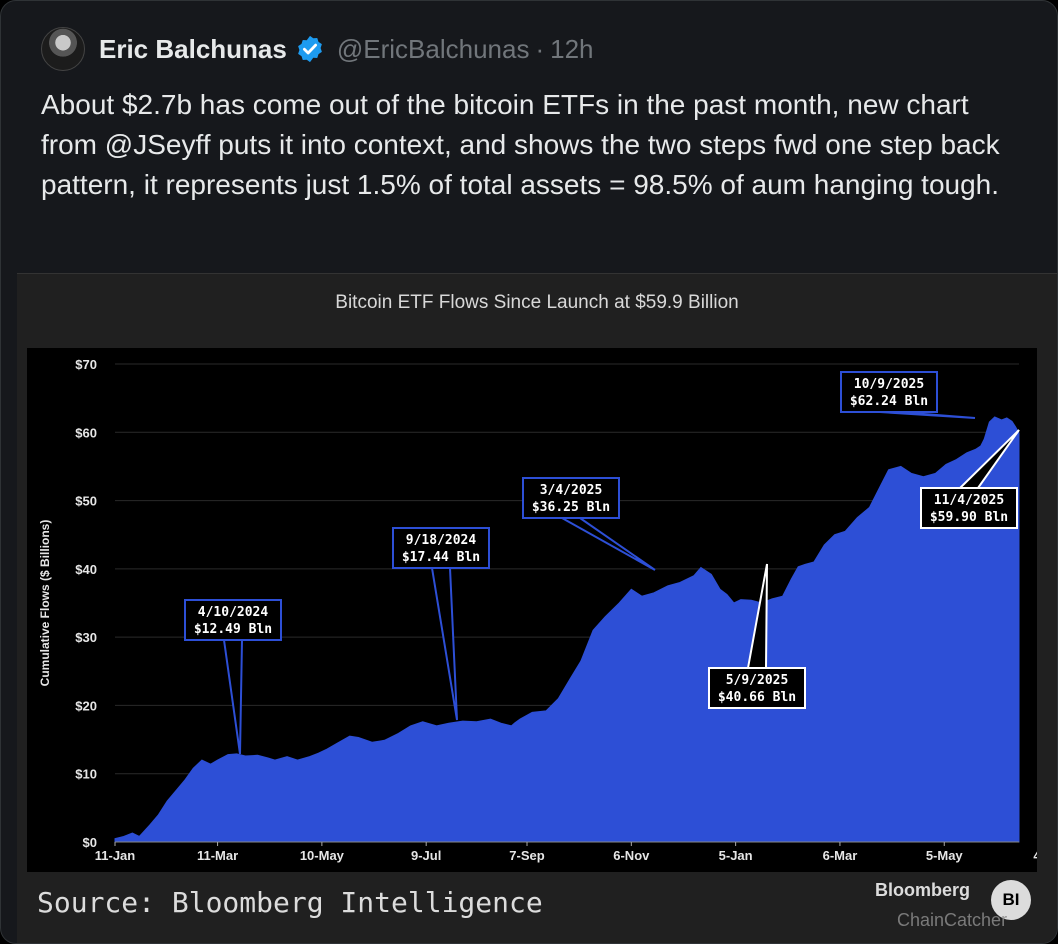  I want to click on x-tick-label: 5-Jan, so click(736, 855).